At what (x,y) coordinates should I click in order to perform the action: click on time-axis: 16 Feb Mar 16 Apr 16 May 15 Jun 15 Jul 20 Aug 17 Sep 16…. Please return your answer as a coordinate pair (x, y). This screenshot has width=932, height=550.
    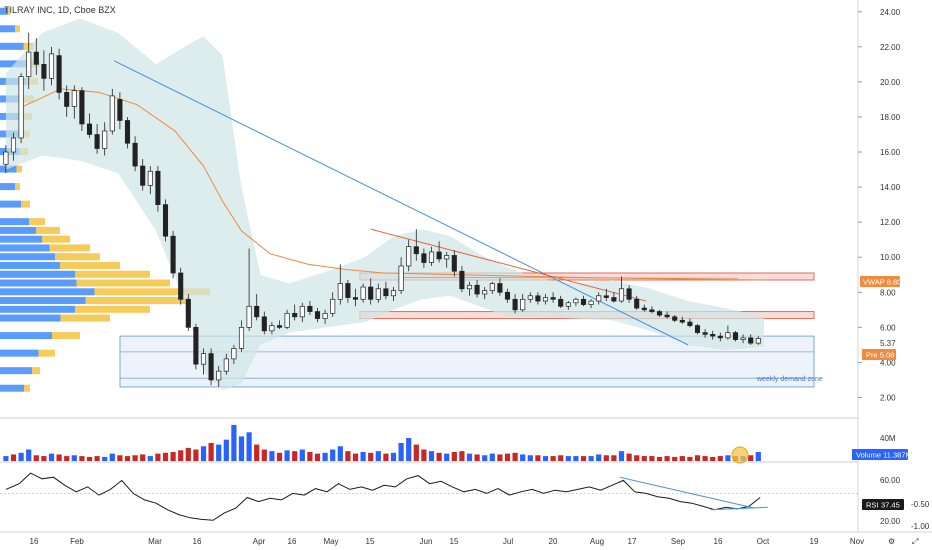
    Looking at the image, I should click on (474, 541).